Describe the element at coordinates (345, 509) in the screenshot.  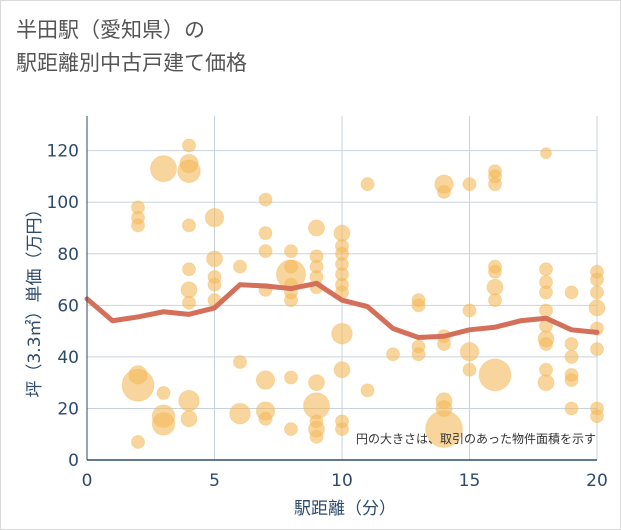
I see `x-axis-label: 駅距離（分）` at that location.